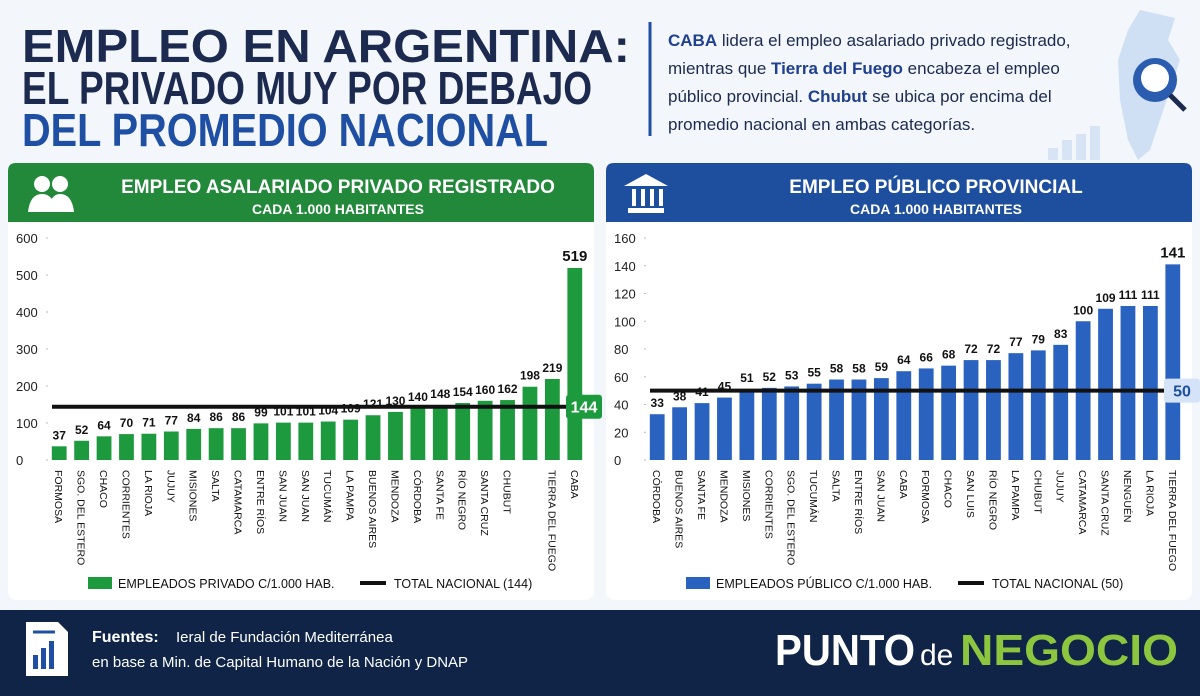 This screenshot has width=1200, height=696. I want to click on y-tick-label: 20, so click(621, 432).